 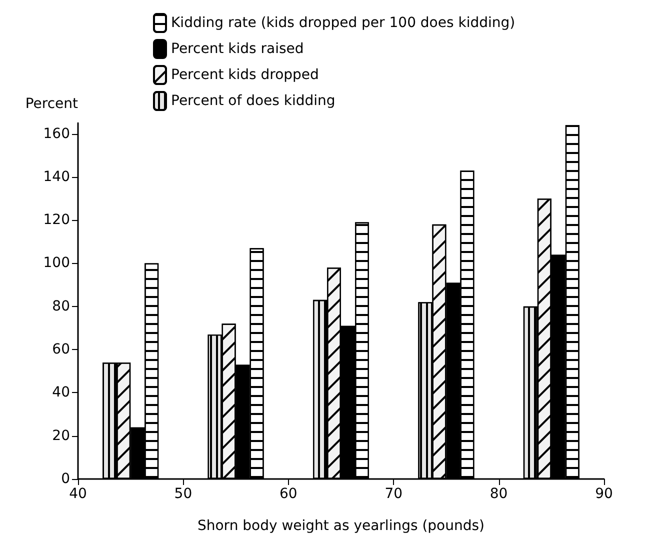 What do you see at coordinates (245, 75) in the screenshot?
I see `legend-label: Percent kids dropped` at bounding box center [245, 75].